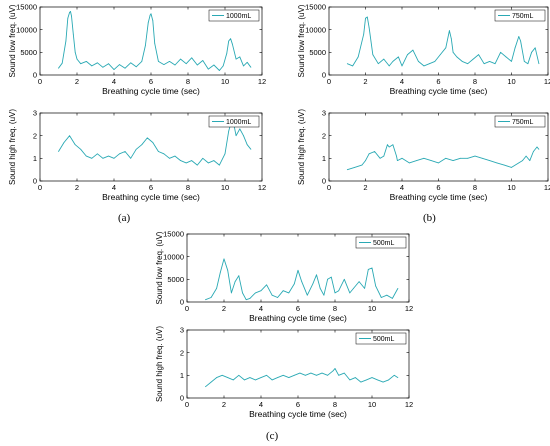 Image resolution: width=550 pixels, height=446 pixels. I want to click on y-axis-label: Sound high freq. (uV), so click(159, 364).